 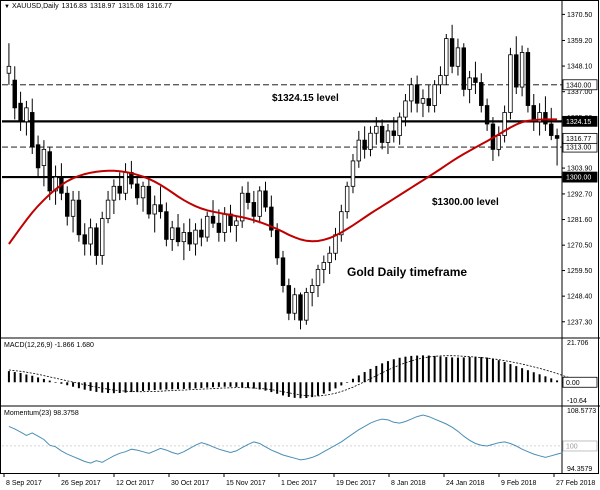 I want to click on price-tick-label: 1348.10, so click(x=579, y=67).